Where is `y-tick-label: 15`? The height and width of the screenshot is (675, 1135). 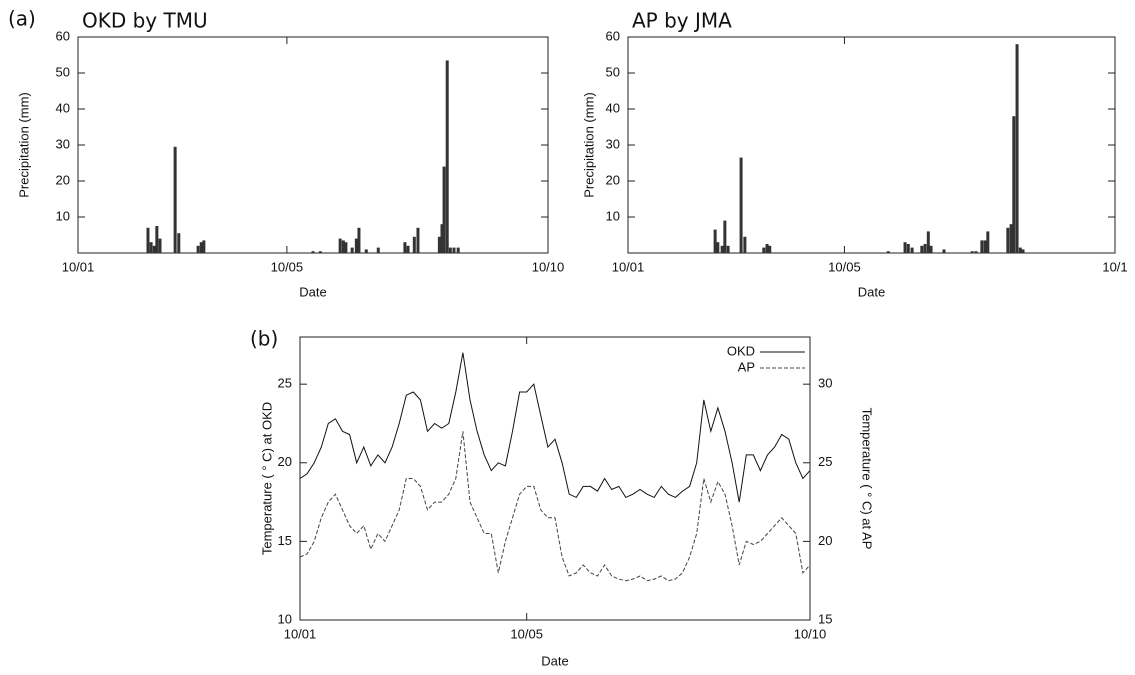 y-tick-label: 15 is located at coordinates (285, 540).